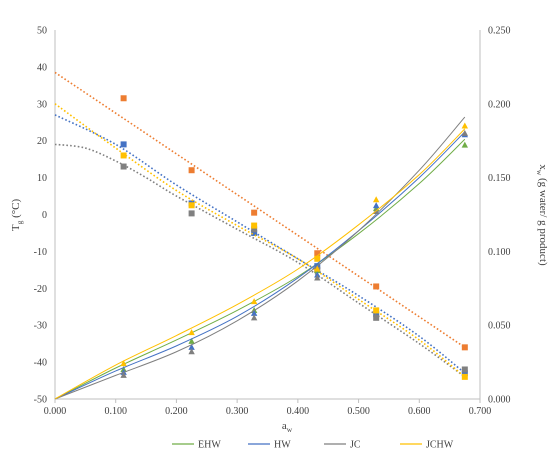 The width and height of the screenshot is (550, 459). What do you see at coordinates (42, 141) in the screenshot?
I see `y-left-tick-label: 20` at bounding box center [42, 141].